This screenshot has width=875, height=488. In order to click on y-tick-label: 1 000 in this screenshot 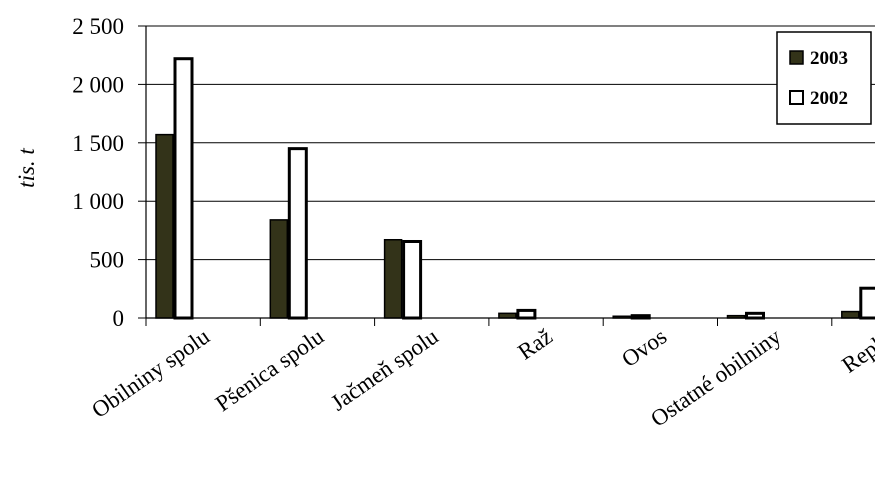, I will do `click(98, 201)`.